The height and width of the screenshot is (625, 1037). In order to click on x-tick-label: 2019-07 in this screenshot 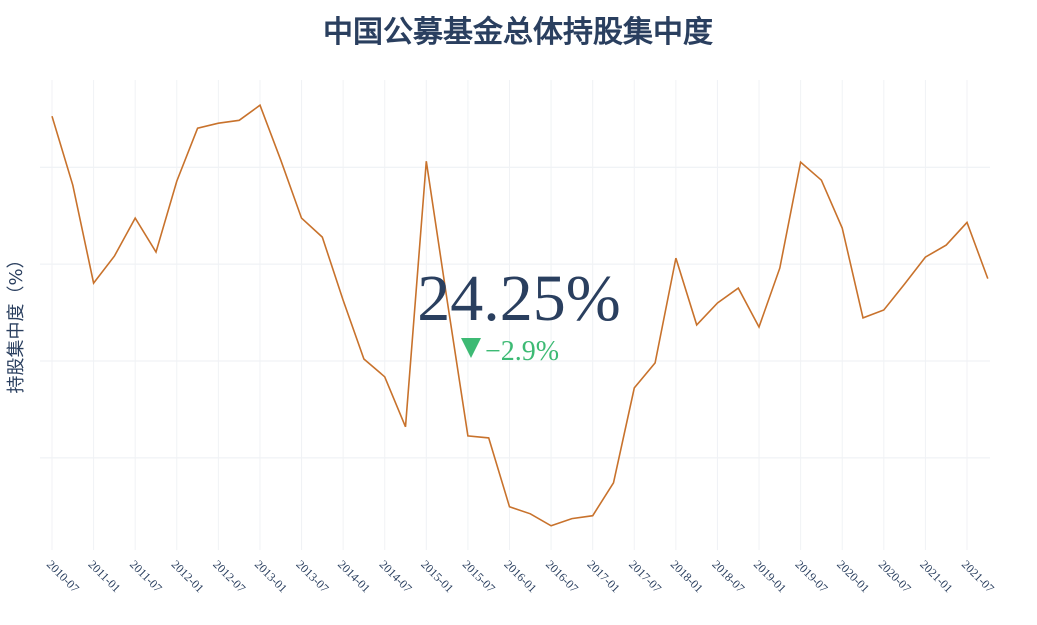, I will do `click(812, 576)`.